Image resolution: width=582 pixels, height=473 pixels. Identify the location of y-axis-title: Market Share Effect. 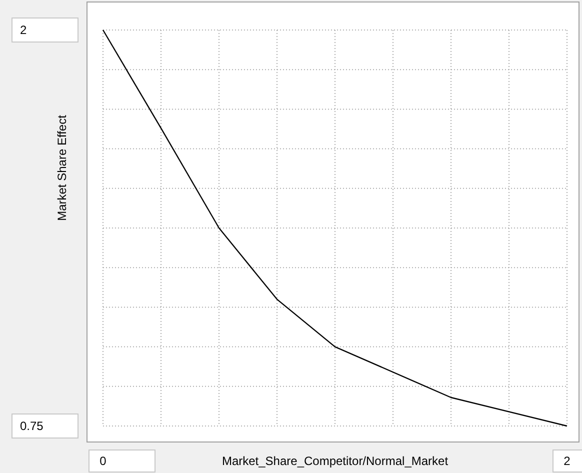
(62, 167).